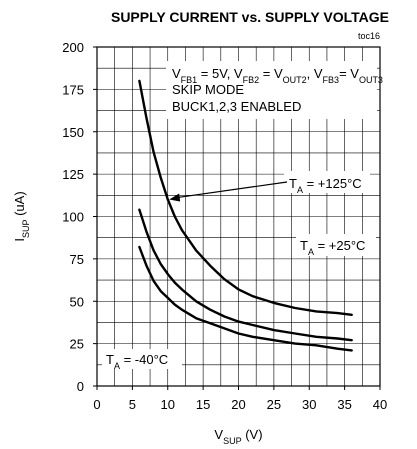 The width and height of the screenshot is (417, 449). Describe the element at coordinates (309, 404) in the screenshot. I see `x-tick-label: 30` at that location.